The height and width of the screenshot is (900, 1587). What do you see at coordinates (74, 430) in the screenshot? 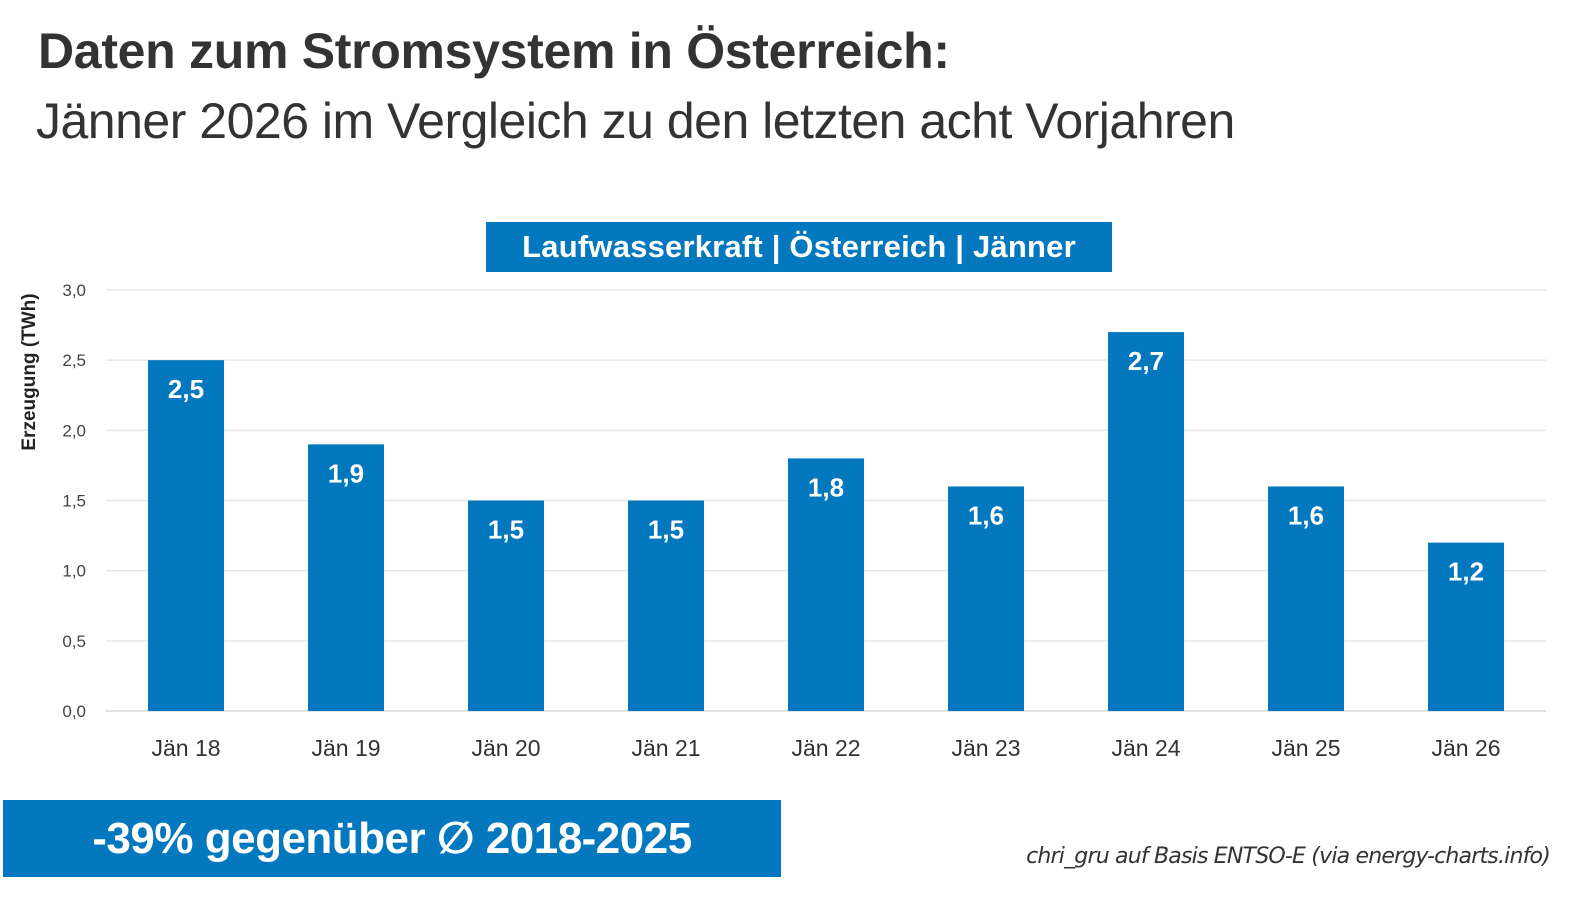
I see `y-tick-label: 2,0` at bounding box center [74, 430].